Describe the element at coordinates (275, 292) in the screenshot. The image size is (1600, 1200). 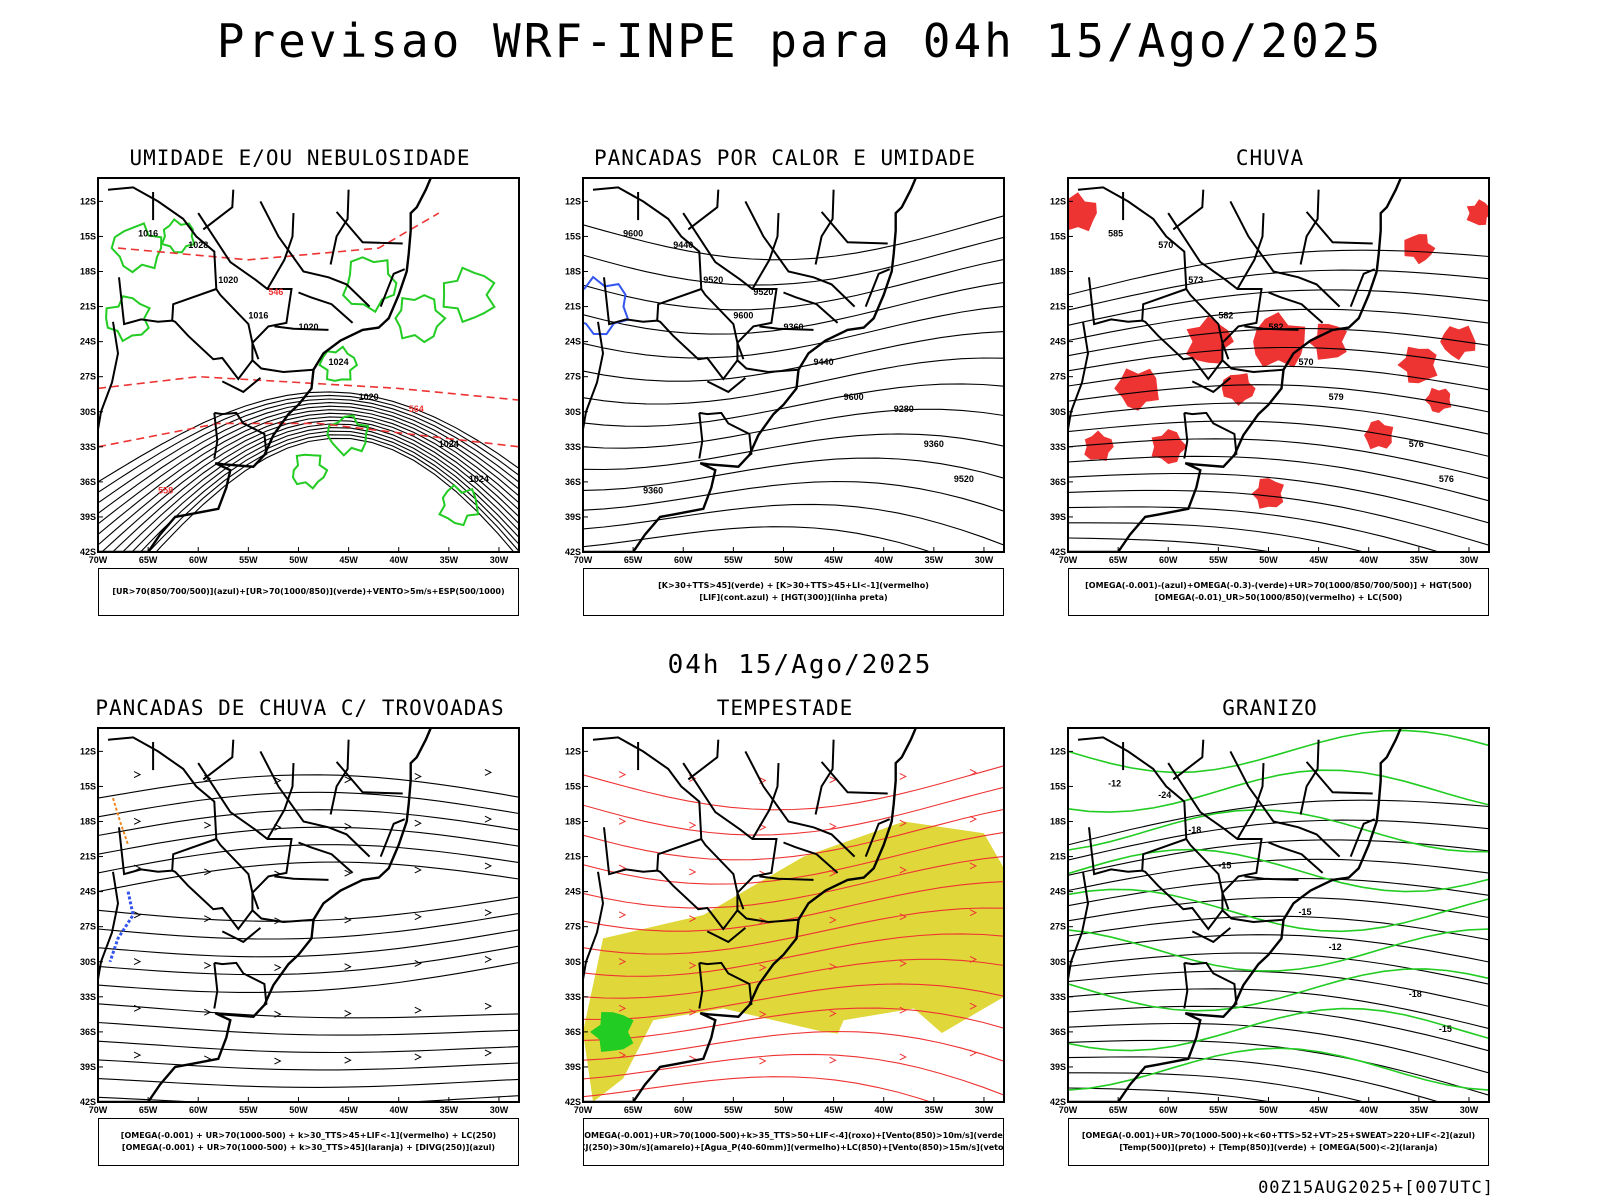
I see `contour-label: 546` at that location.